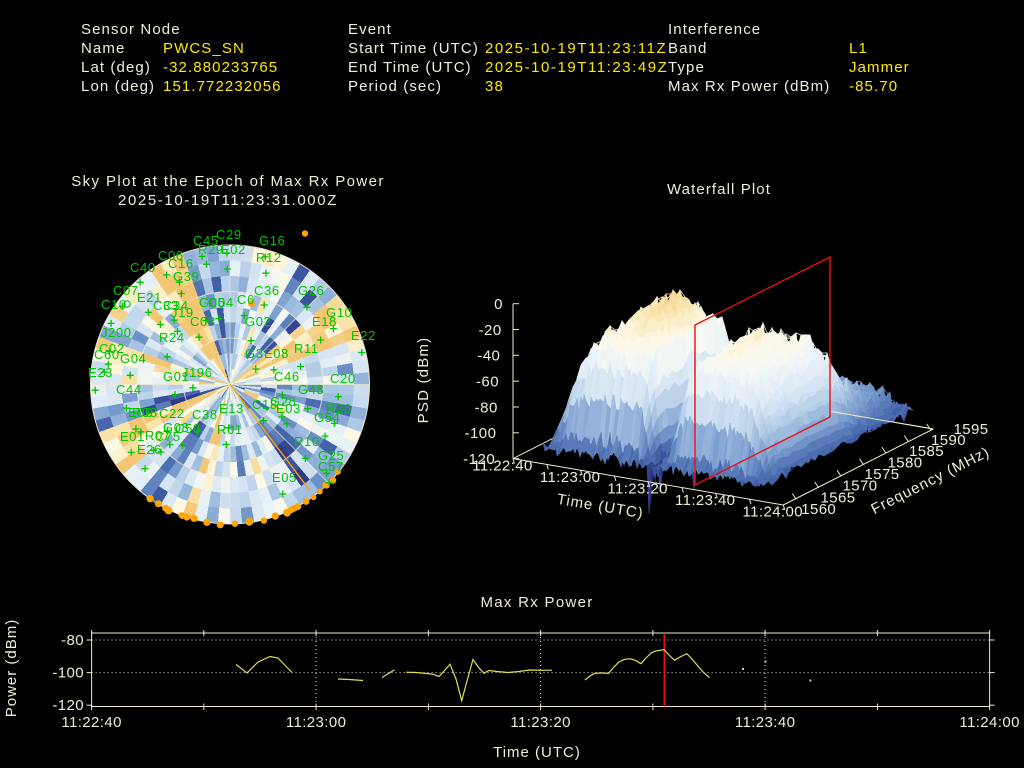 The height and width of the screenshot is (768, 1024). Describe the element at coordinates (873, 86) in the screenshot. I see `svg-text: -85.70` at that location.